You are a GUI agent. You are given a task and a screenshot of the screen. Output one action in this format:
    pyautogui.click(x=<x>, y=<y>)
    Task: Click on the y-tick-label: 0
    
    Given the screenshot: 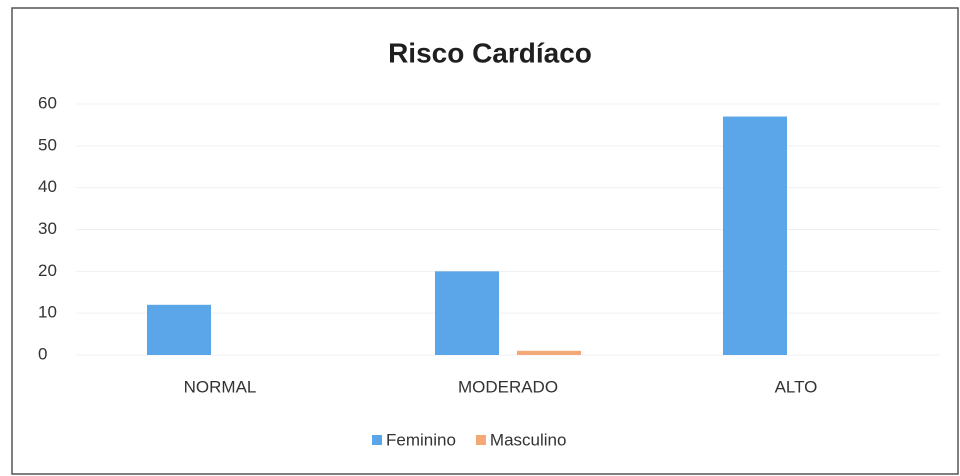 What is the action you would take?
    pyautogui.click(x=42, y=353)
    